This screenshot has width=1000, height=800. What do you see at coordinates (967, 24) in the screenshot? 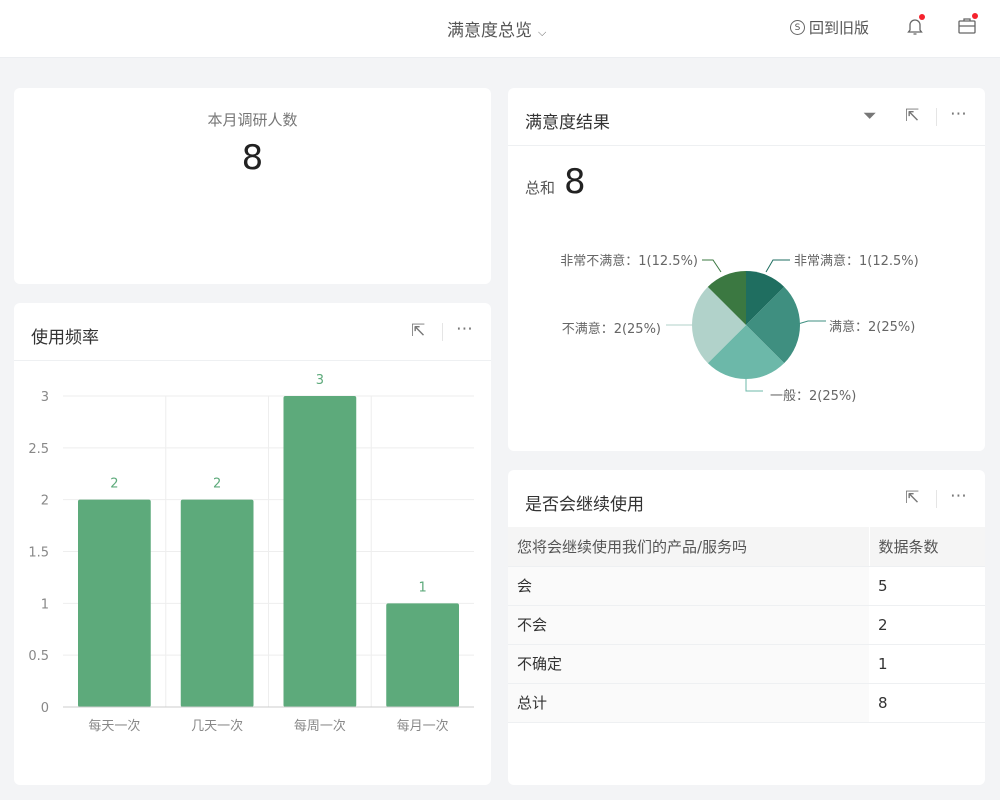
I see `briefcase-icon` at bounding box center [967, 24].